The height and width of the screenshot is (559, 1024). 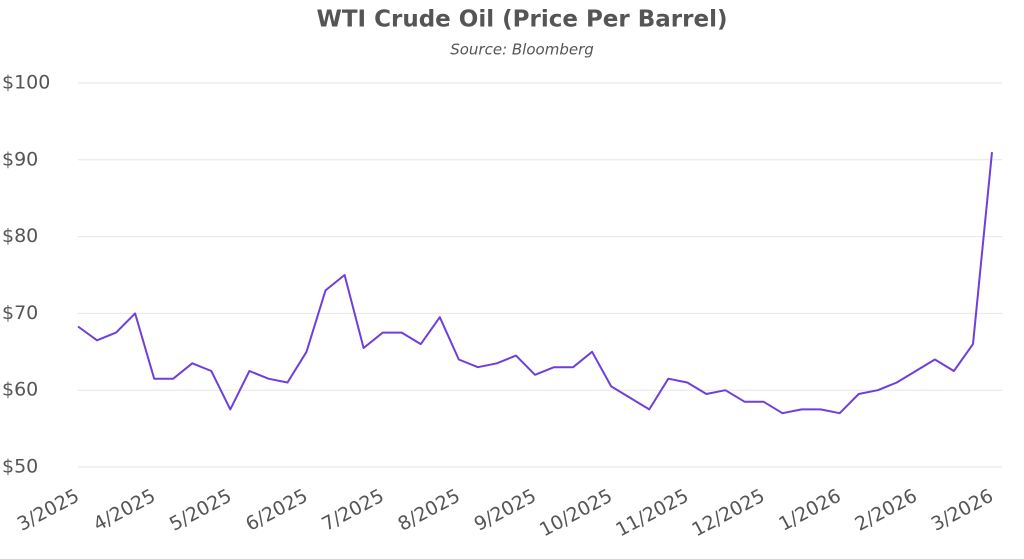 I want to click on x-tick-label: 12/2025, so click(x=728, y=513).